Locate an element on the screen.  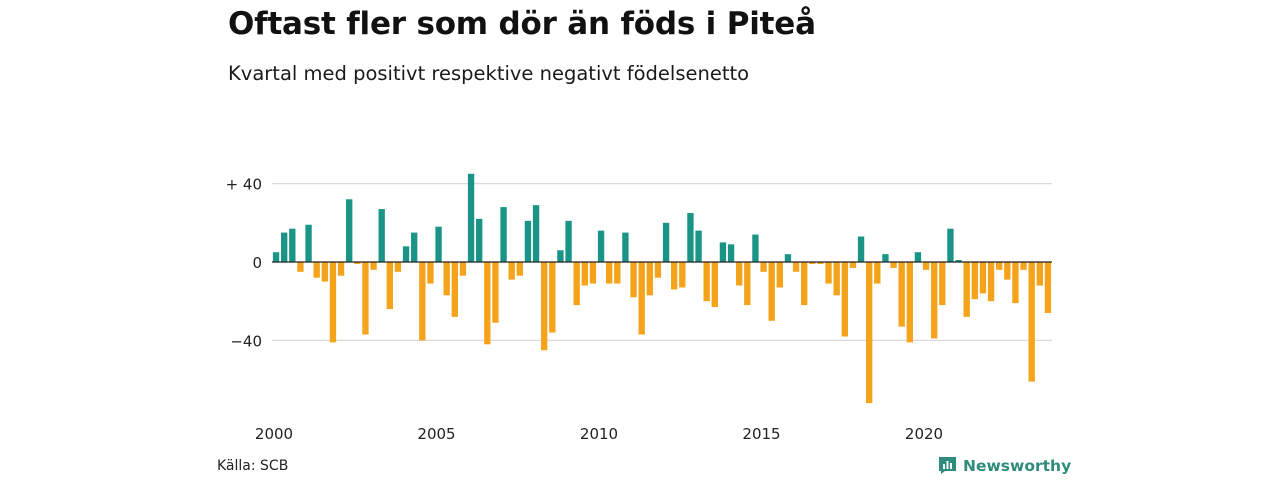
brand-name: Newsworthy is located at coordinates (1017, 465).